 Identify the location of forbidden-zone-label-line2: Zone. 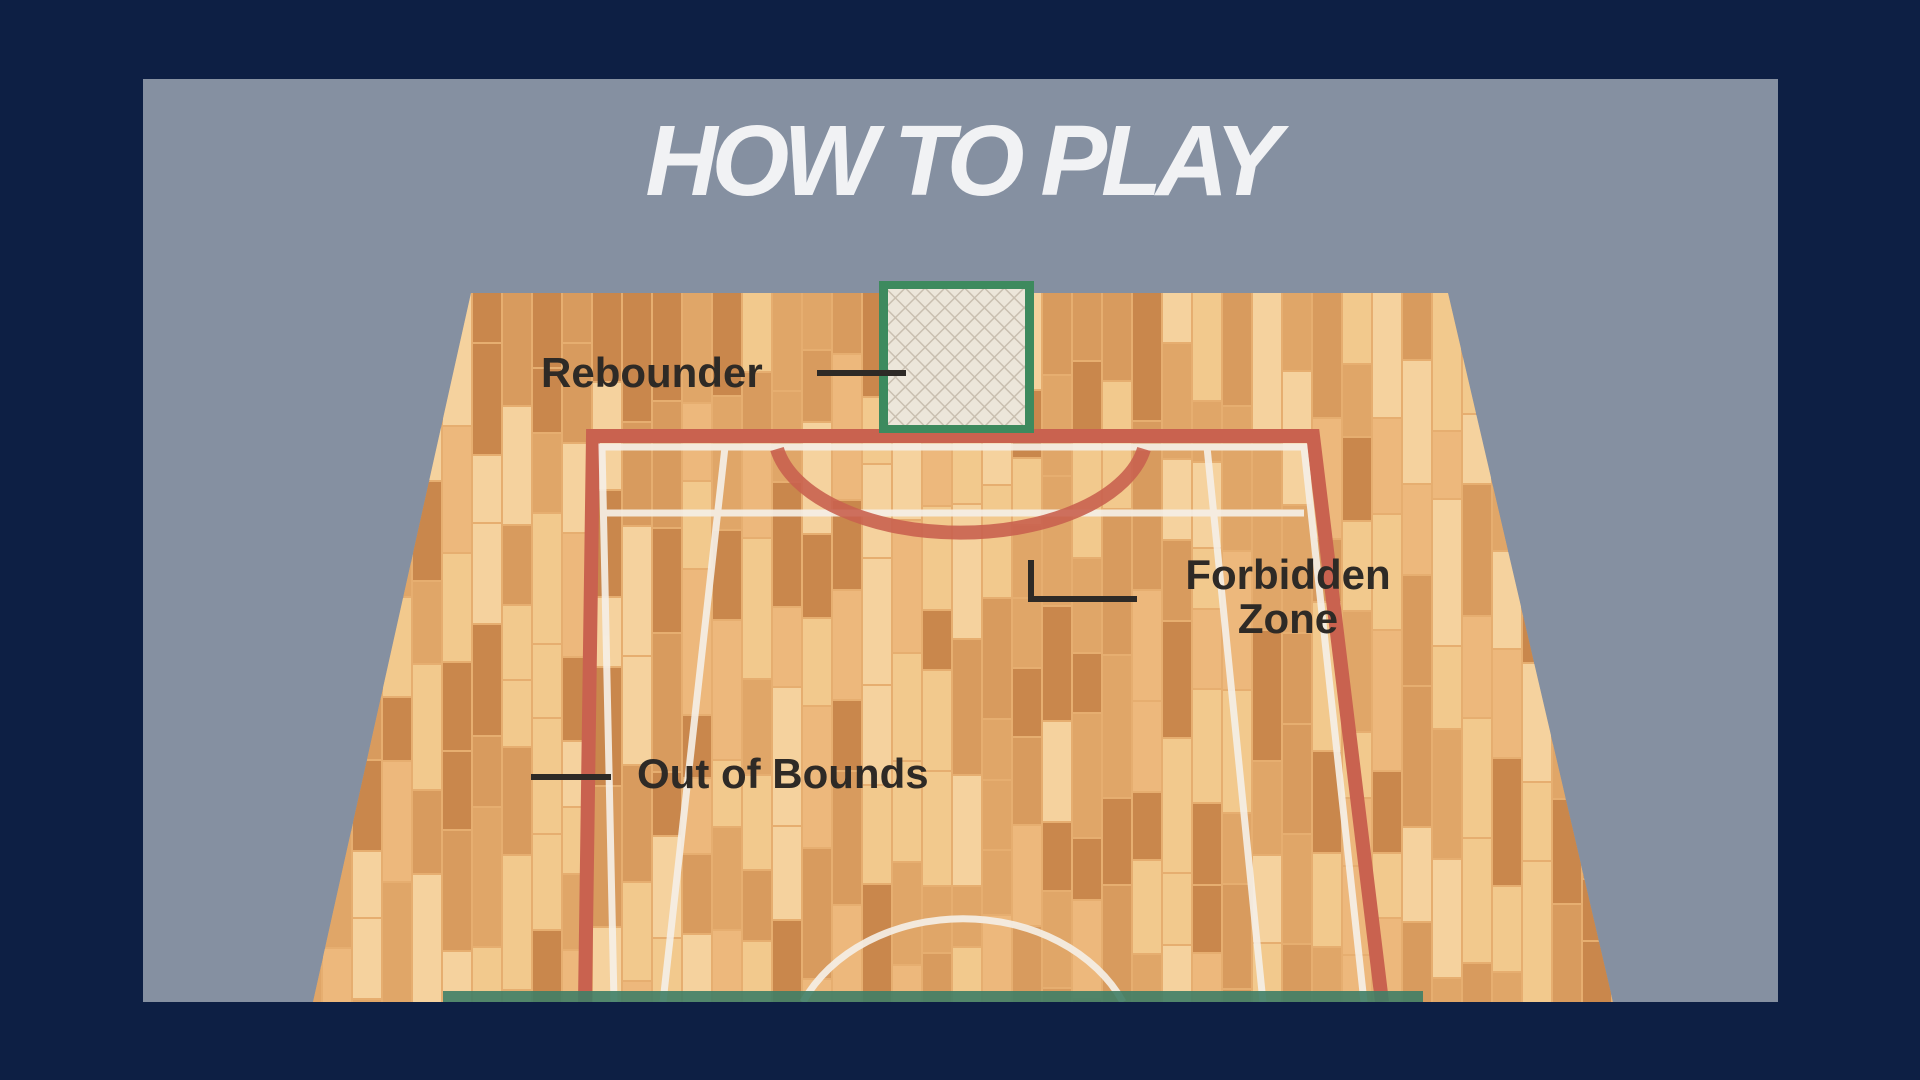
(1288, 618).